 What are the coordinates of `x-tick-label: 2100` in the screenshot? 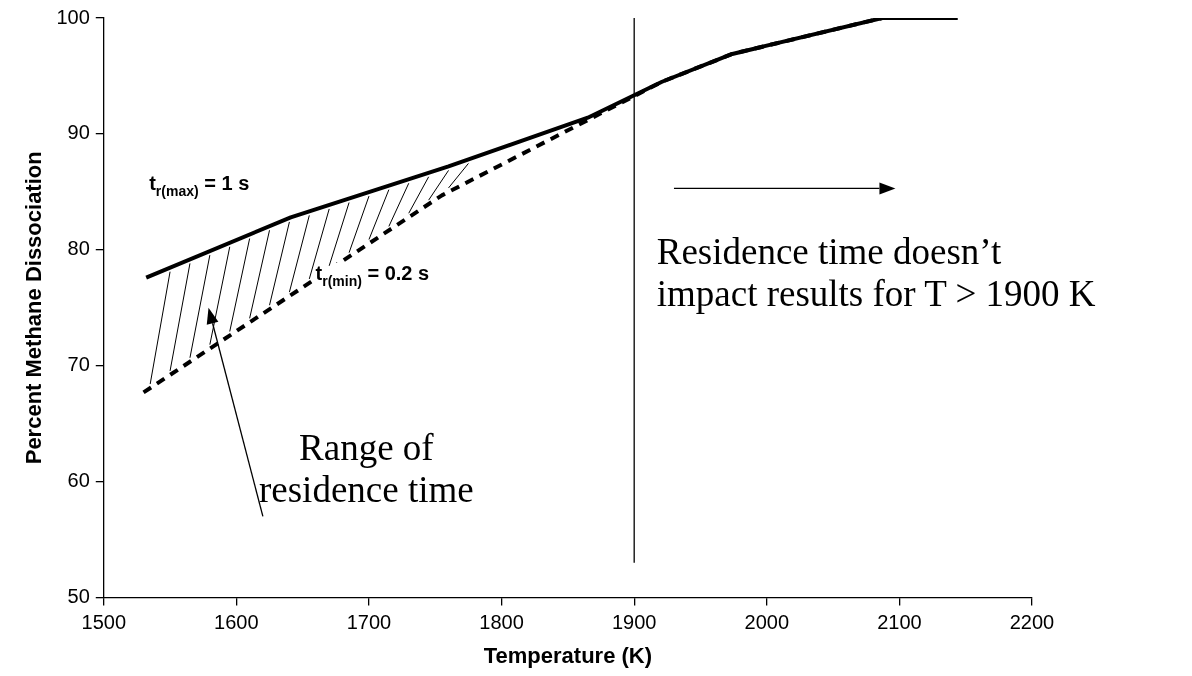 It's located at (899, 622).